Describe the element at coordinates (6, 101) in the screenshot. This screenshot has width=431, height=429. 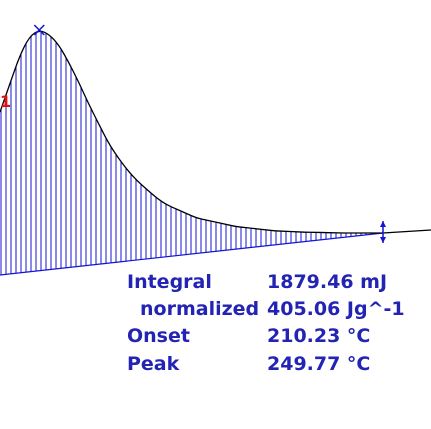
I see `edge-marker-label: 1` at that location.